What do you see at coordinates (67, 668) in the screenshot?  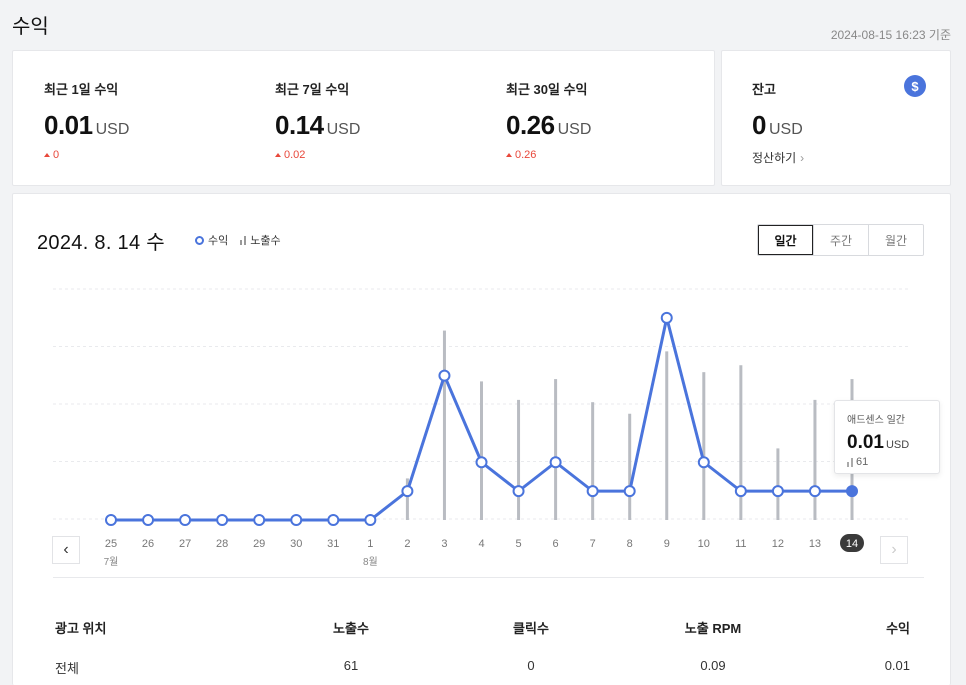 I see `table-cell: 전체` at bounding box center [67, 668].